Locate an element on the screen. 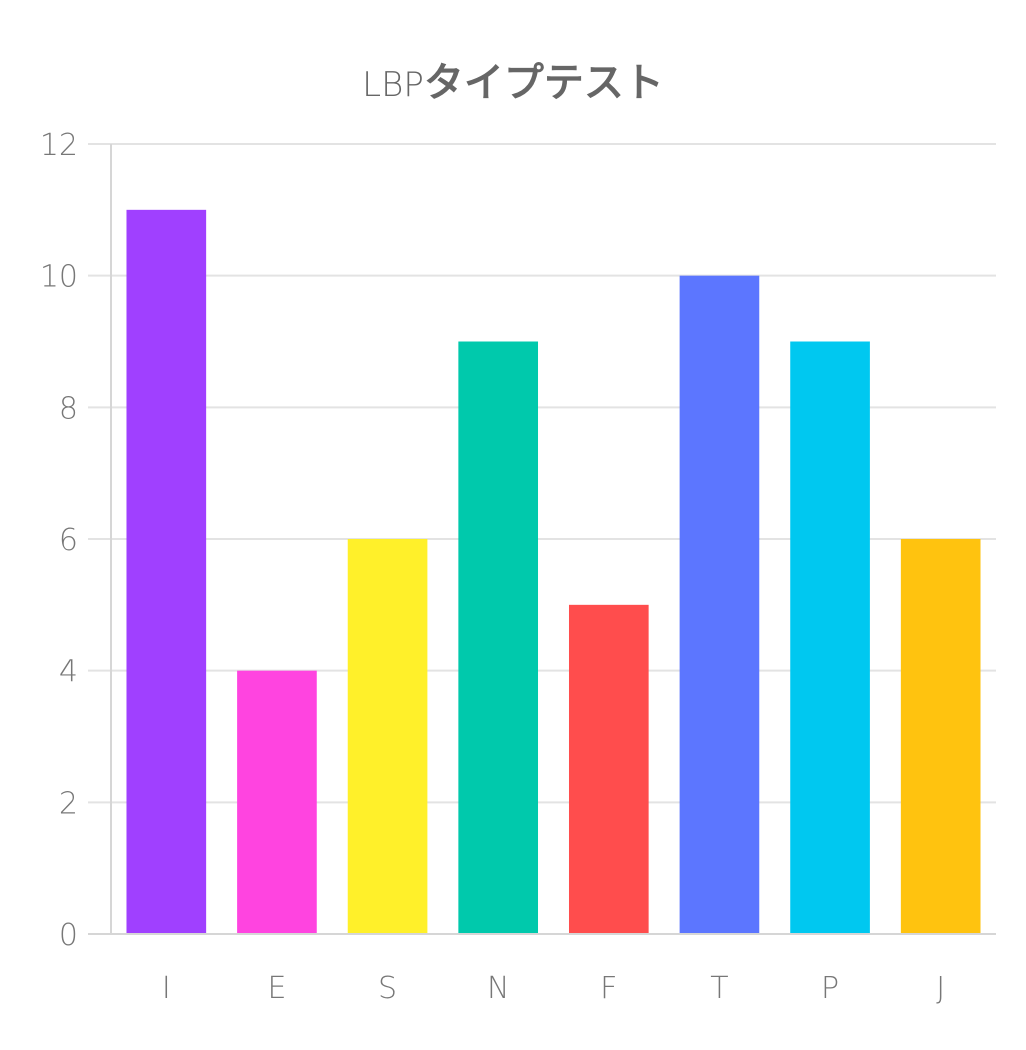 The image size is (1026, 1050). bar-f is located at coordinates (608, 769).